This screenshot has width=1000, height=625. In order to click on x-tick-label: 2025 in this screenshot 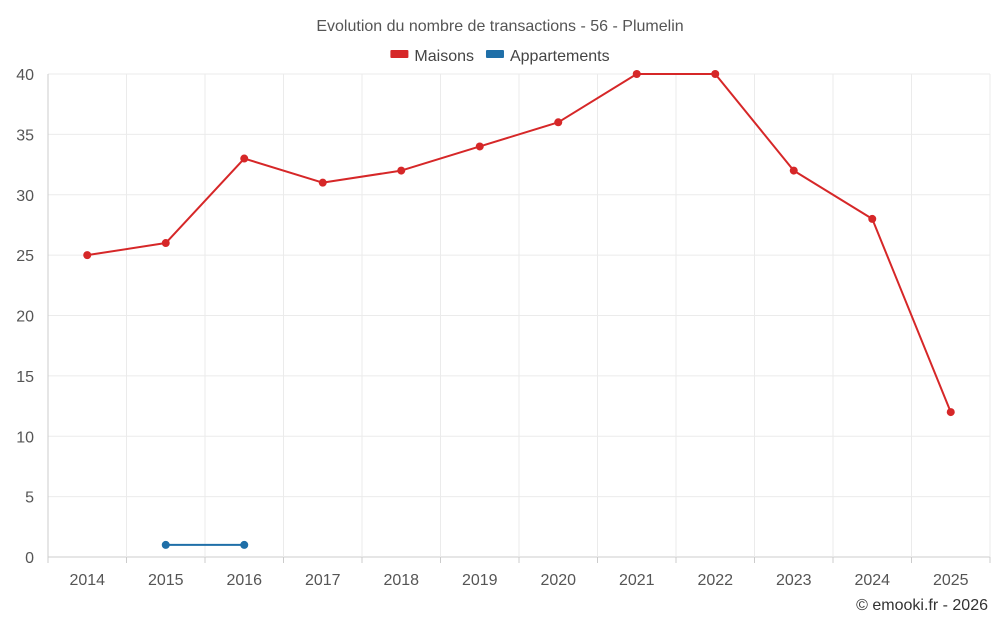, I will do `click(951, 580)`.